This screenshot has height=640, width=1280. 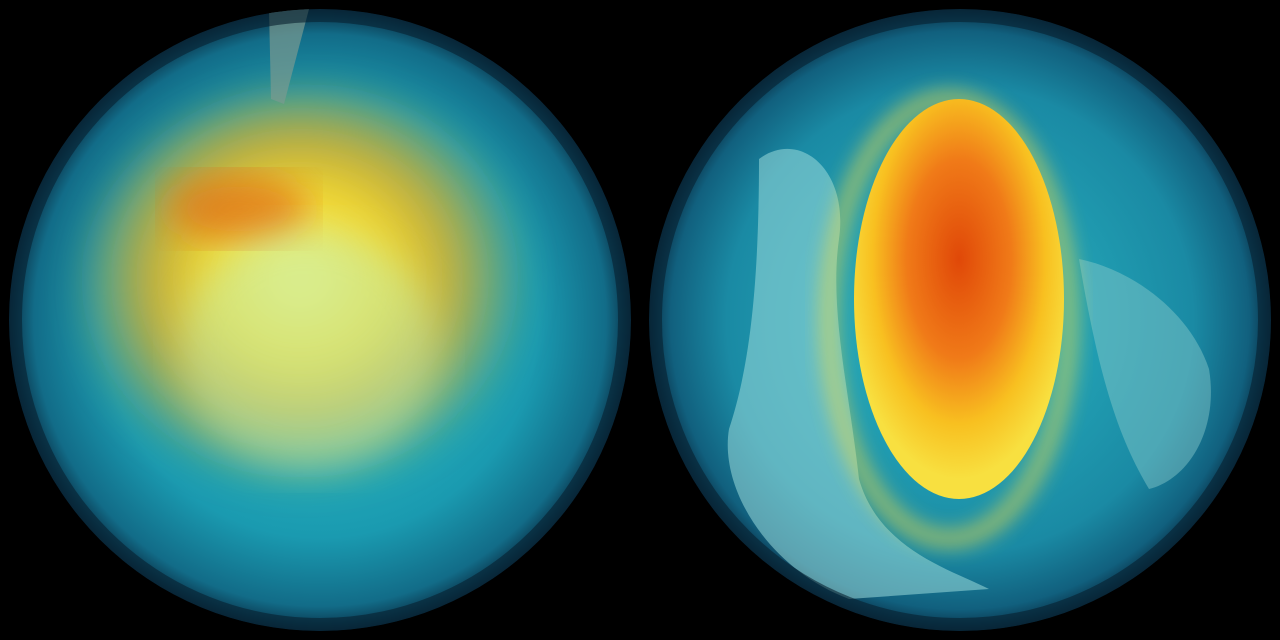 I want to click on south-america-tip, so click(x=289, y=56).